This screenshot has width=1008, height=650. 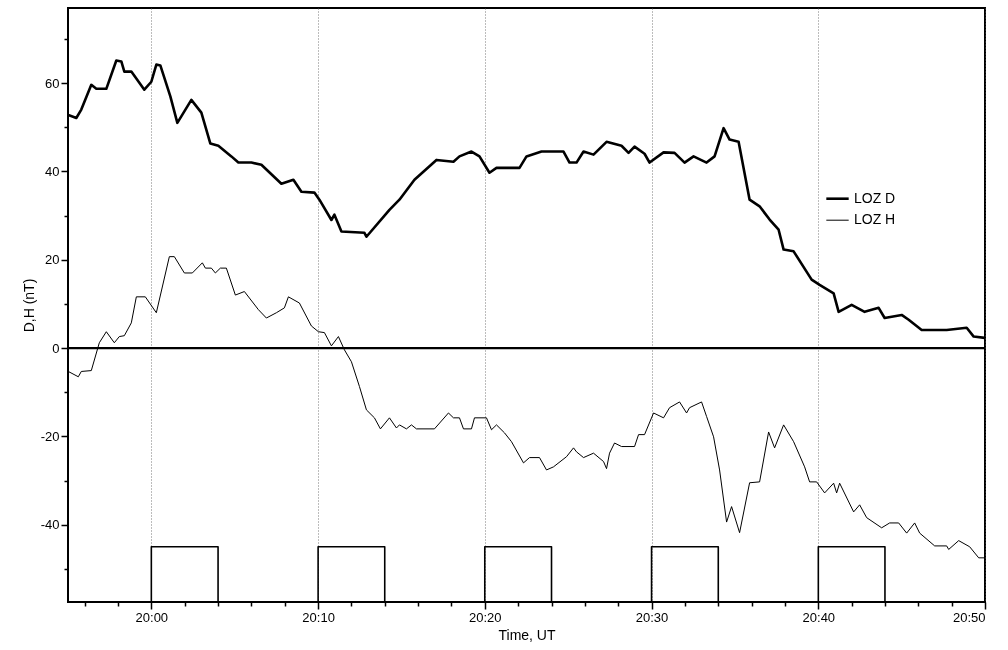 I want to click on legend-label: LOZ H, so click(x=875, y=219).